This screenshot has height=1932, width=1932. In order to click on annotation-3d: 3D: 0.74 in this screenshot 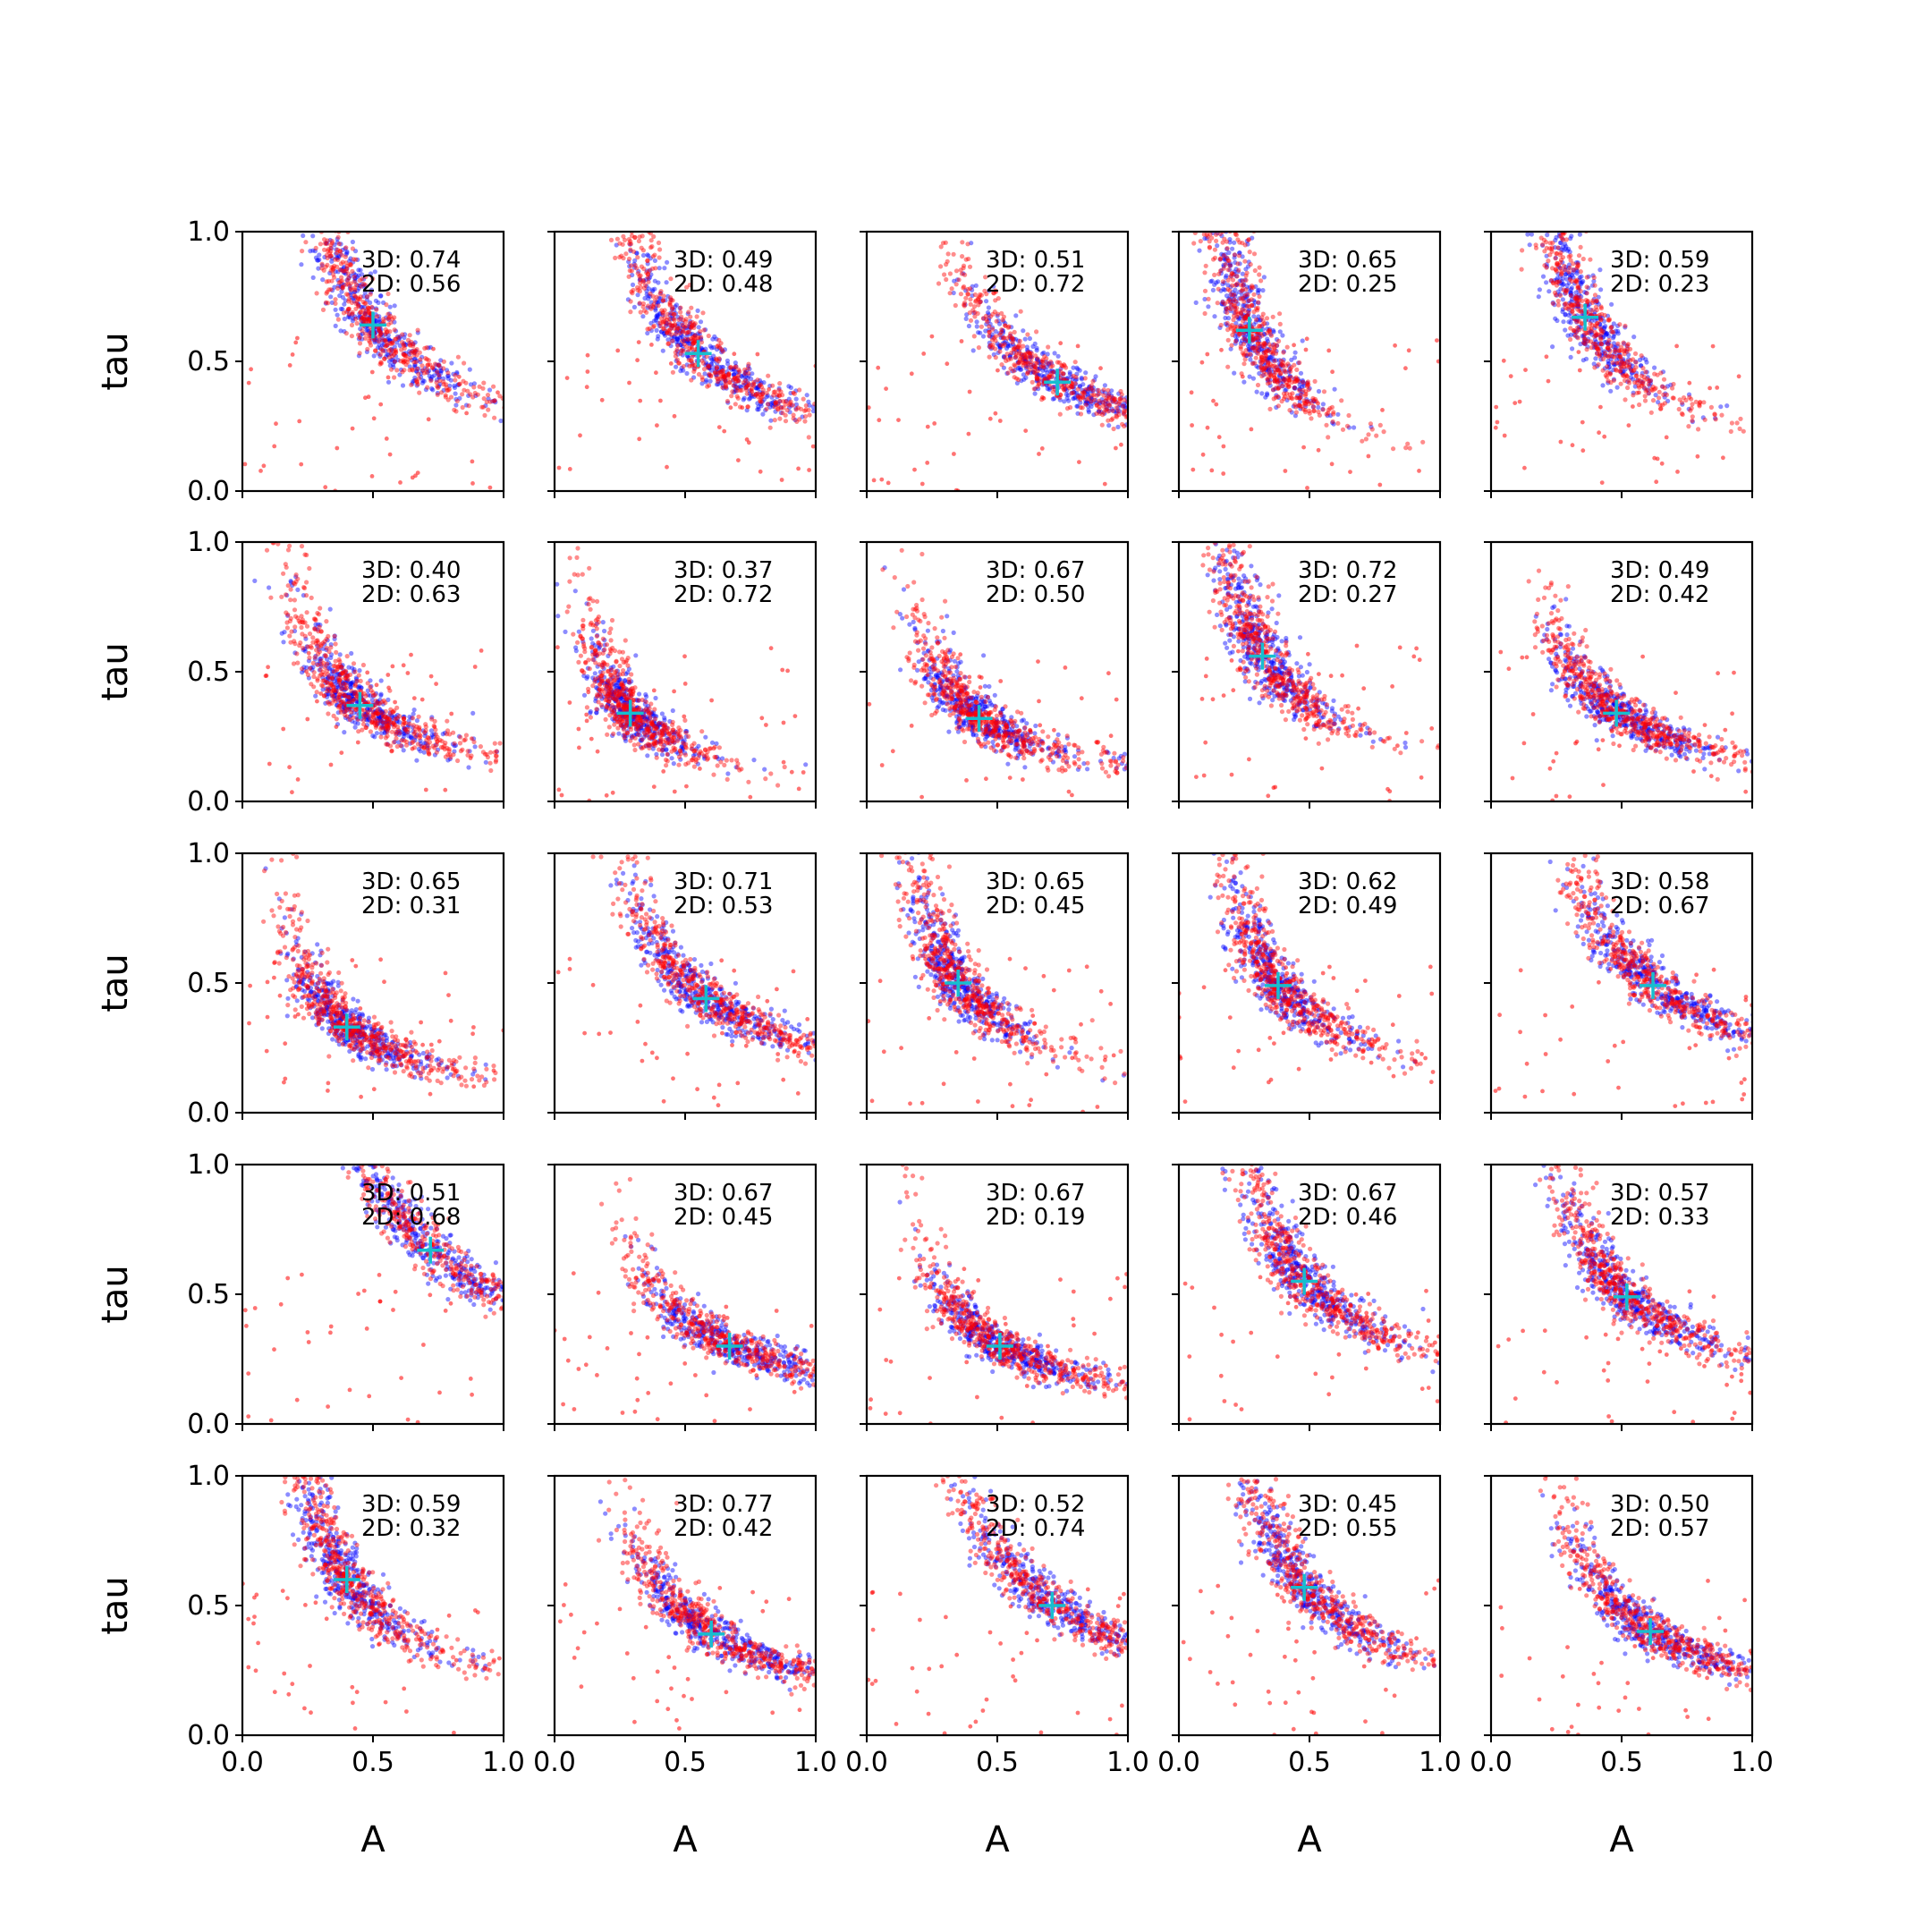, I will do `click(411, 260)`.